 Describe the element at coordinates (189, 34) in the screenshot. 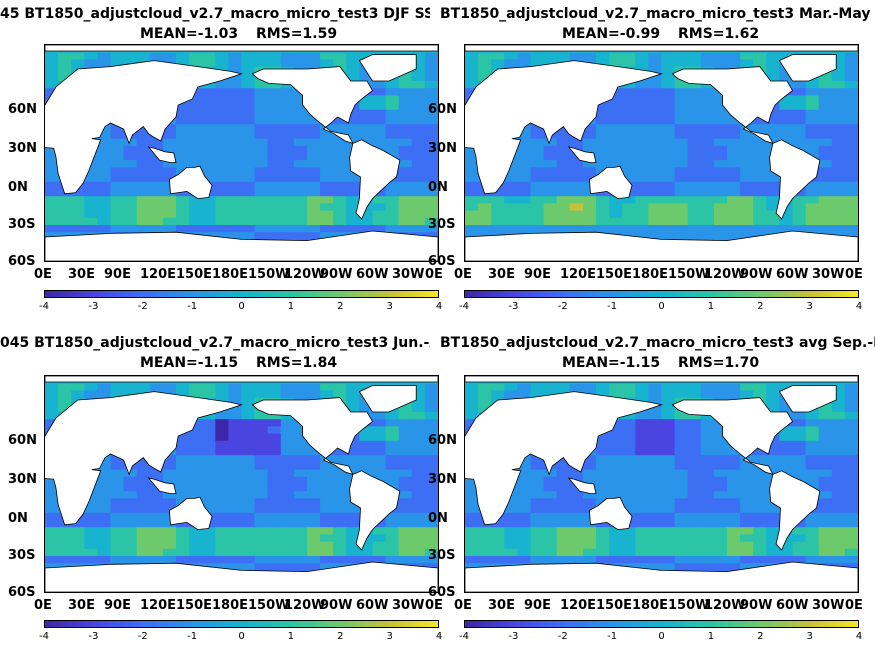

I see `mean-label: MEAN=-1.03` at that location.